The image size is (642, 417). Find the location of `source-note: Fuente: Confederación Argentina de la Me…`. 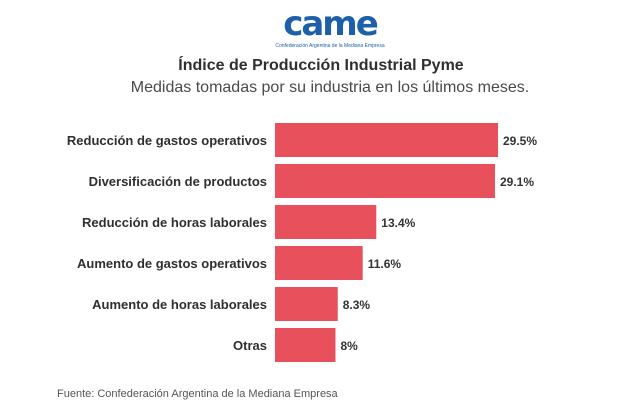

source-note: Fuente: Confederación Argentina de la Me… is located at coordinates (197, 394).